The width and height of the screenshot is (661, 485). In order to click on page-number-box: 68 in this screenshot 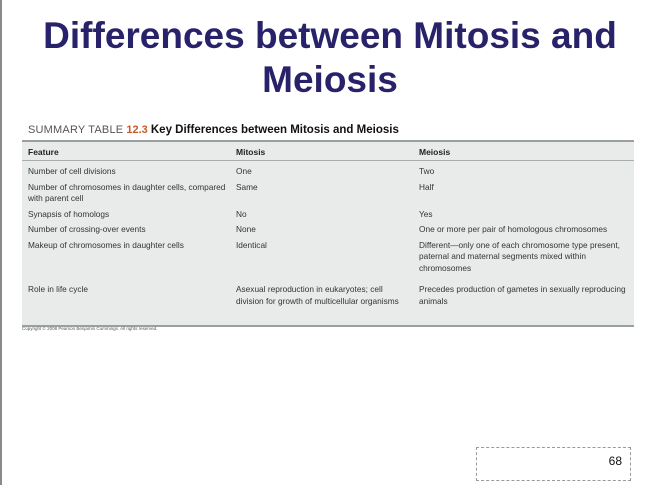, I will do `click(553, 464)`.